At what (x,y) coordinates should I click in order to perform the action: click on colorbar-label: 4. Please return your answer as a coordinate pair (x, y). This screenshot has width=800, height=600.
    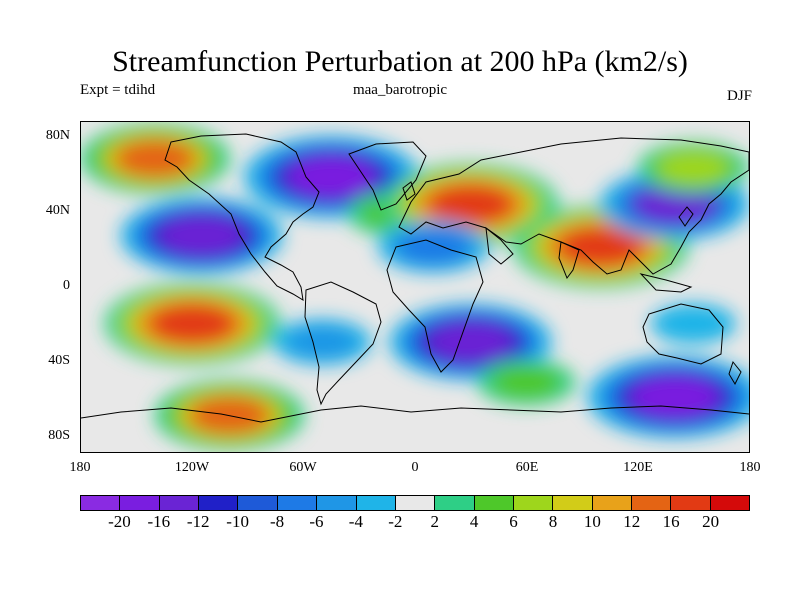
    Looking at the image, I should click on (474, 521).